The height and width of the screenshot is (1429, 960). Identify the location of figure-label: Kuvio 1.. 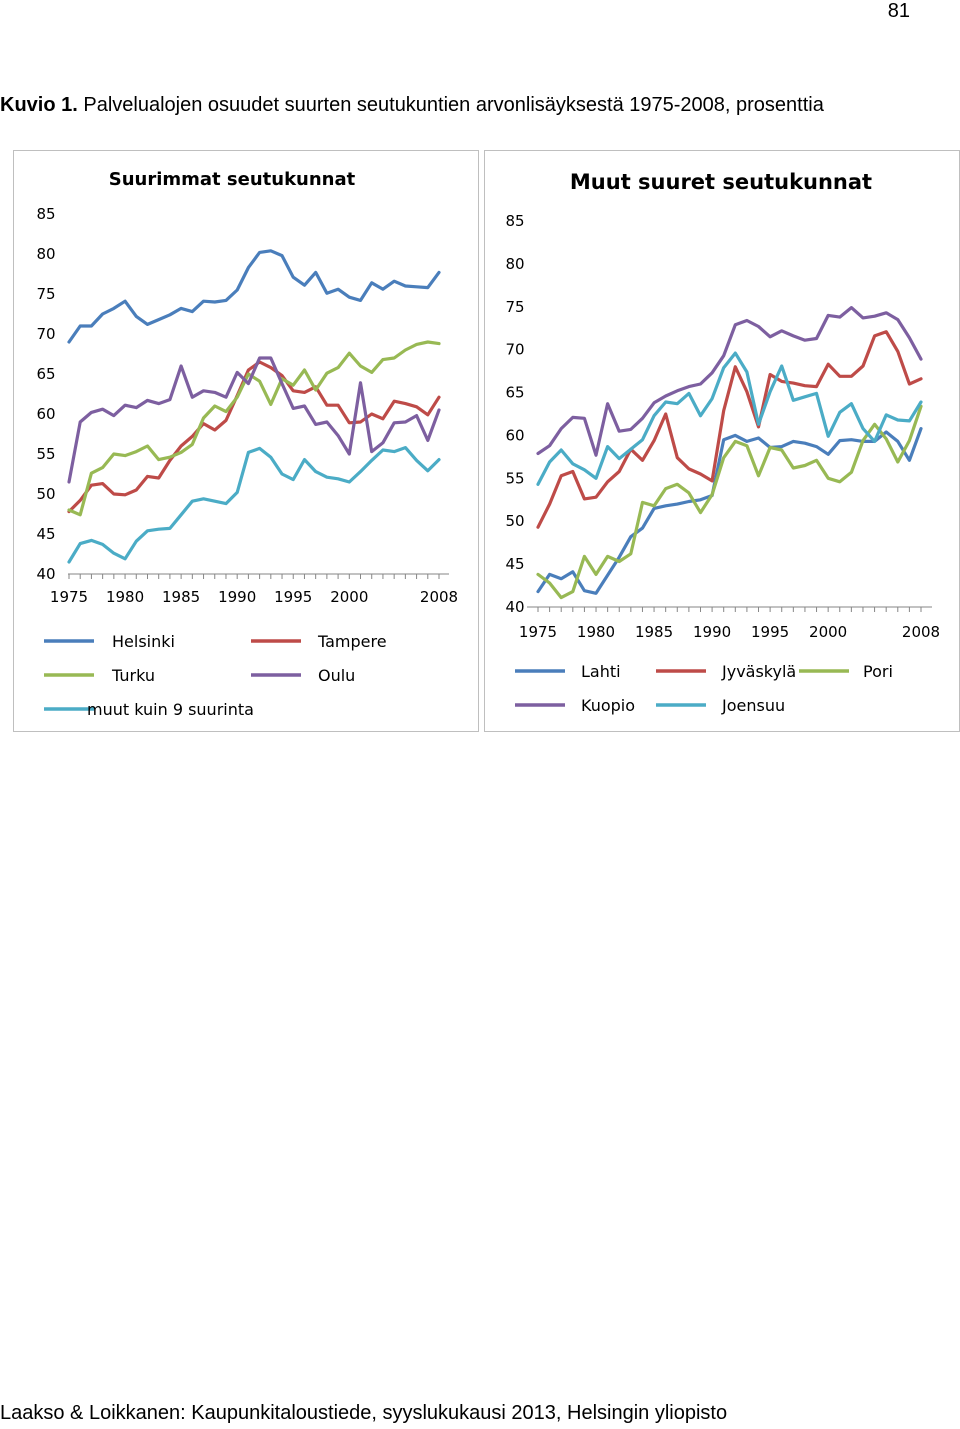
(39, 105).